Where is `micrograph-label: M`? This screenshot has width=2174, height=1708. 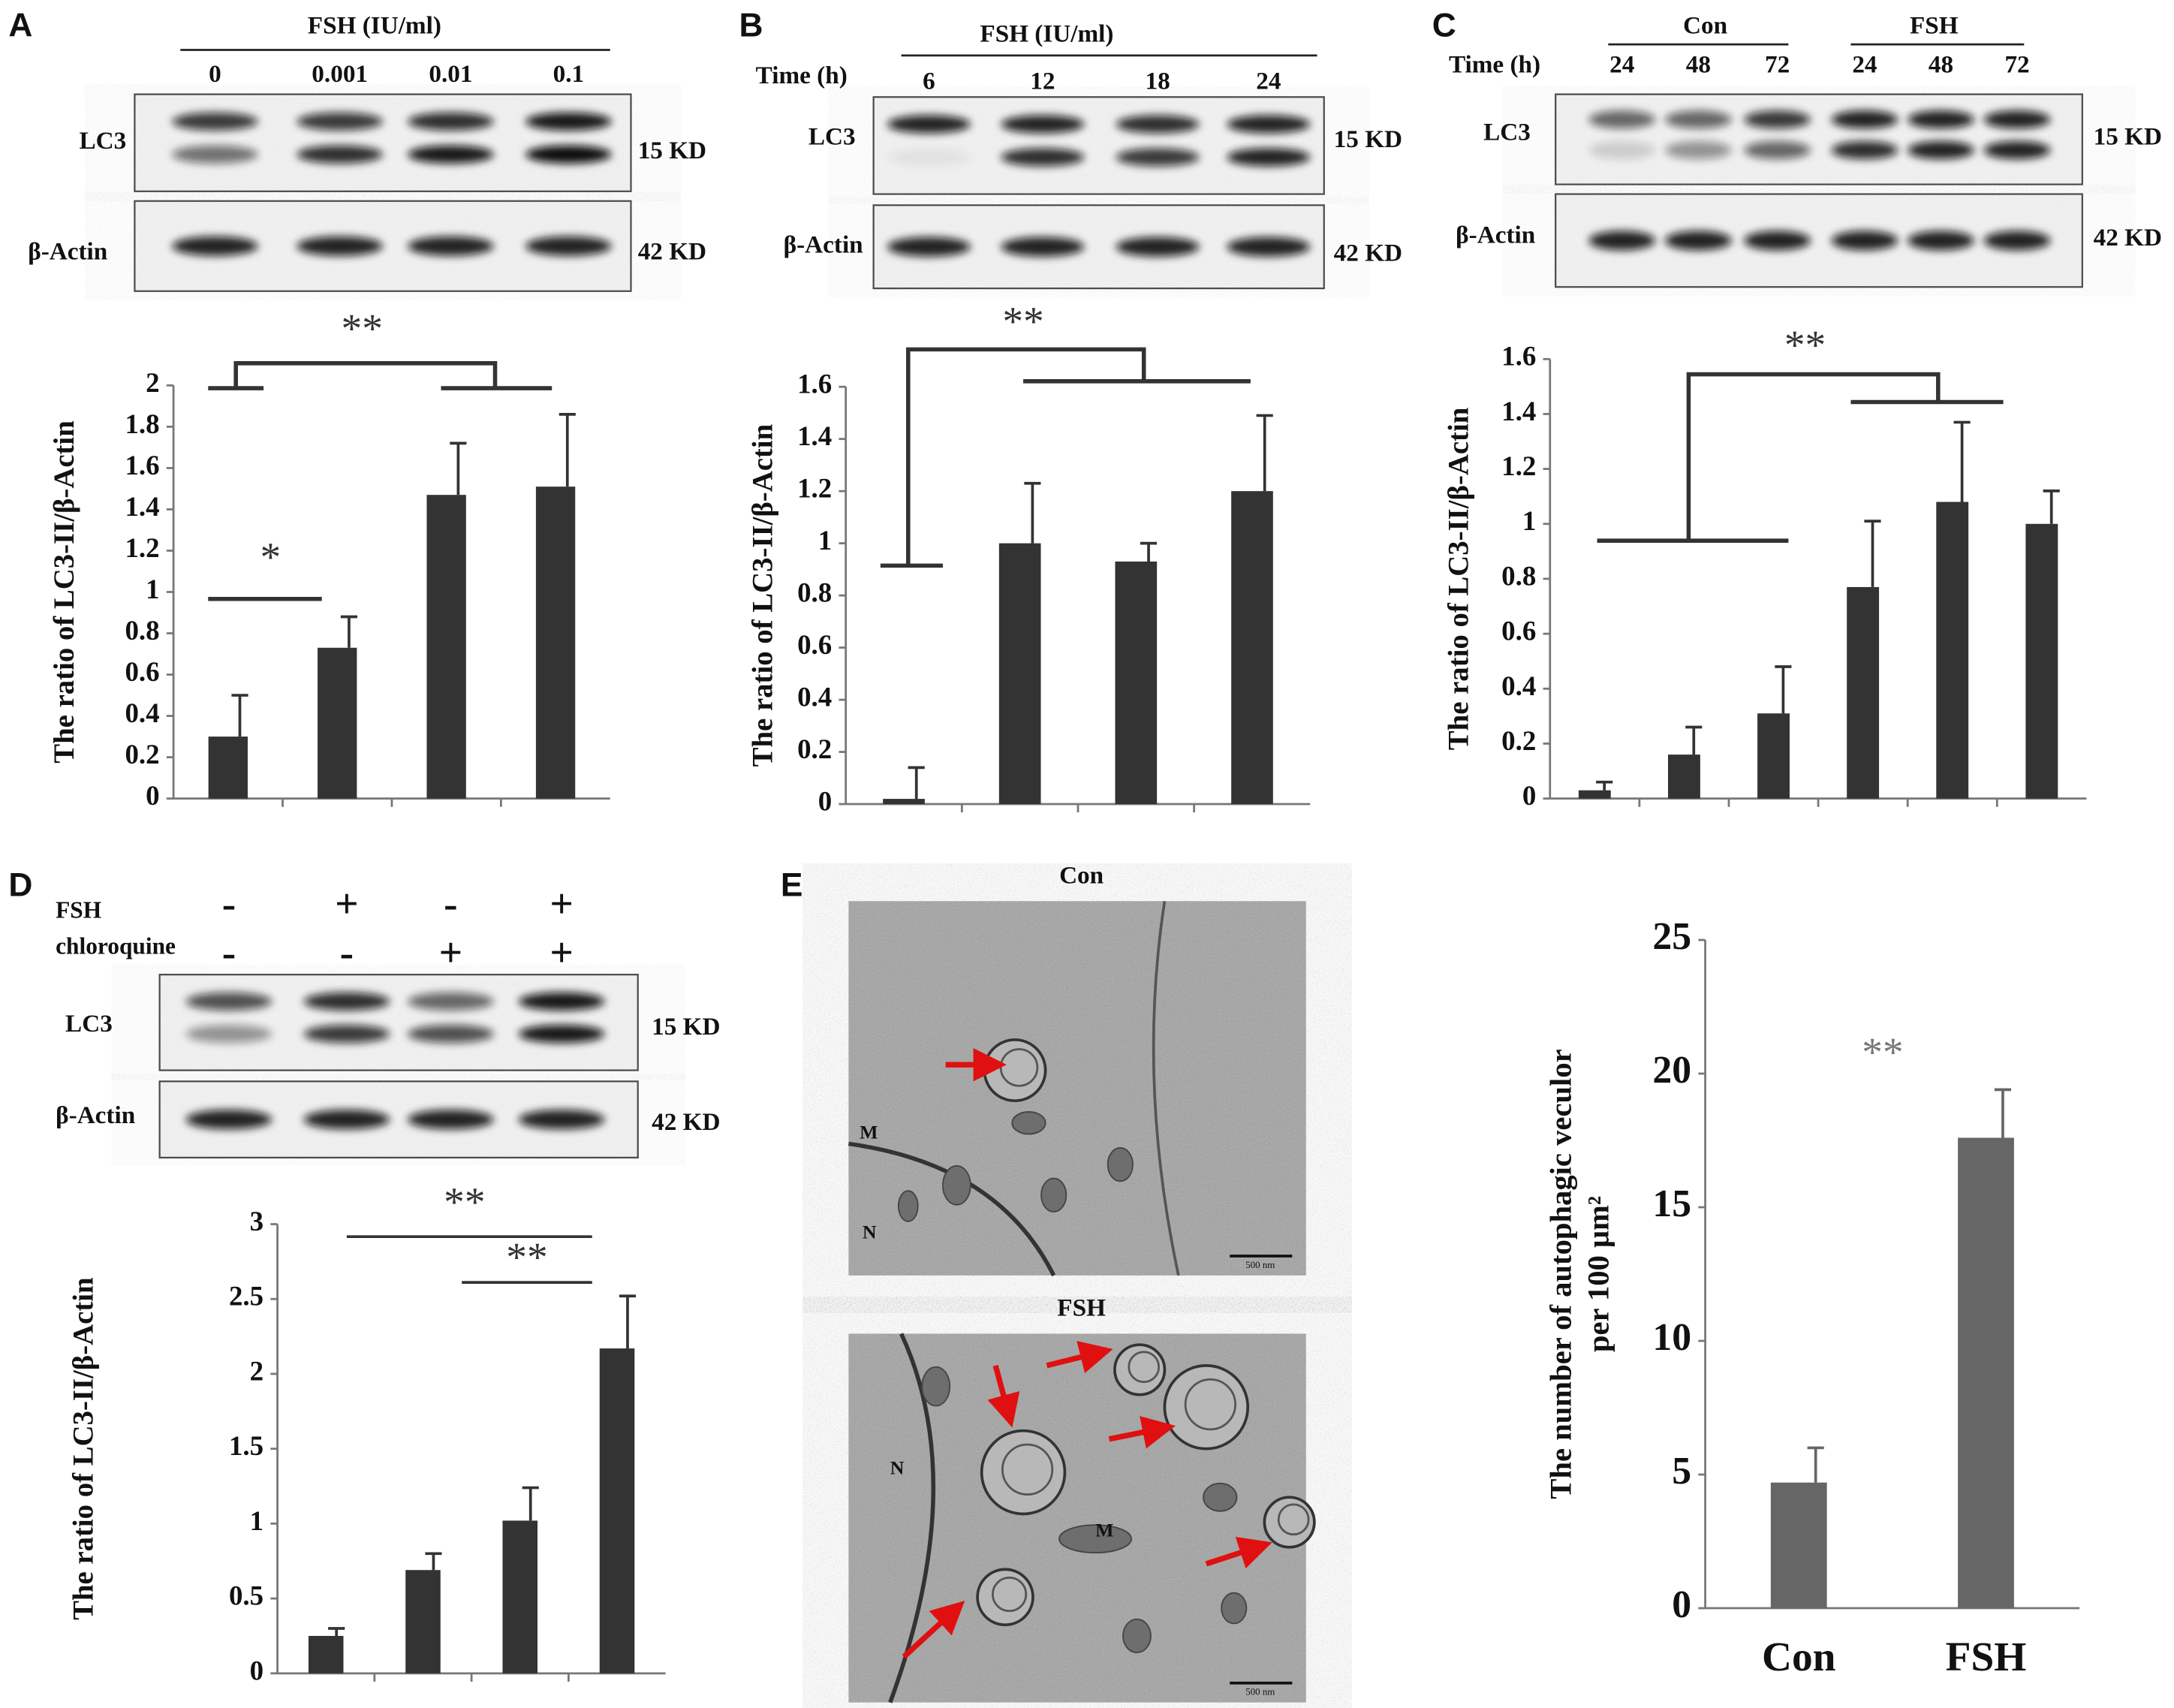 micrograph-label: M is located at coordinates (1104, 1530).